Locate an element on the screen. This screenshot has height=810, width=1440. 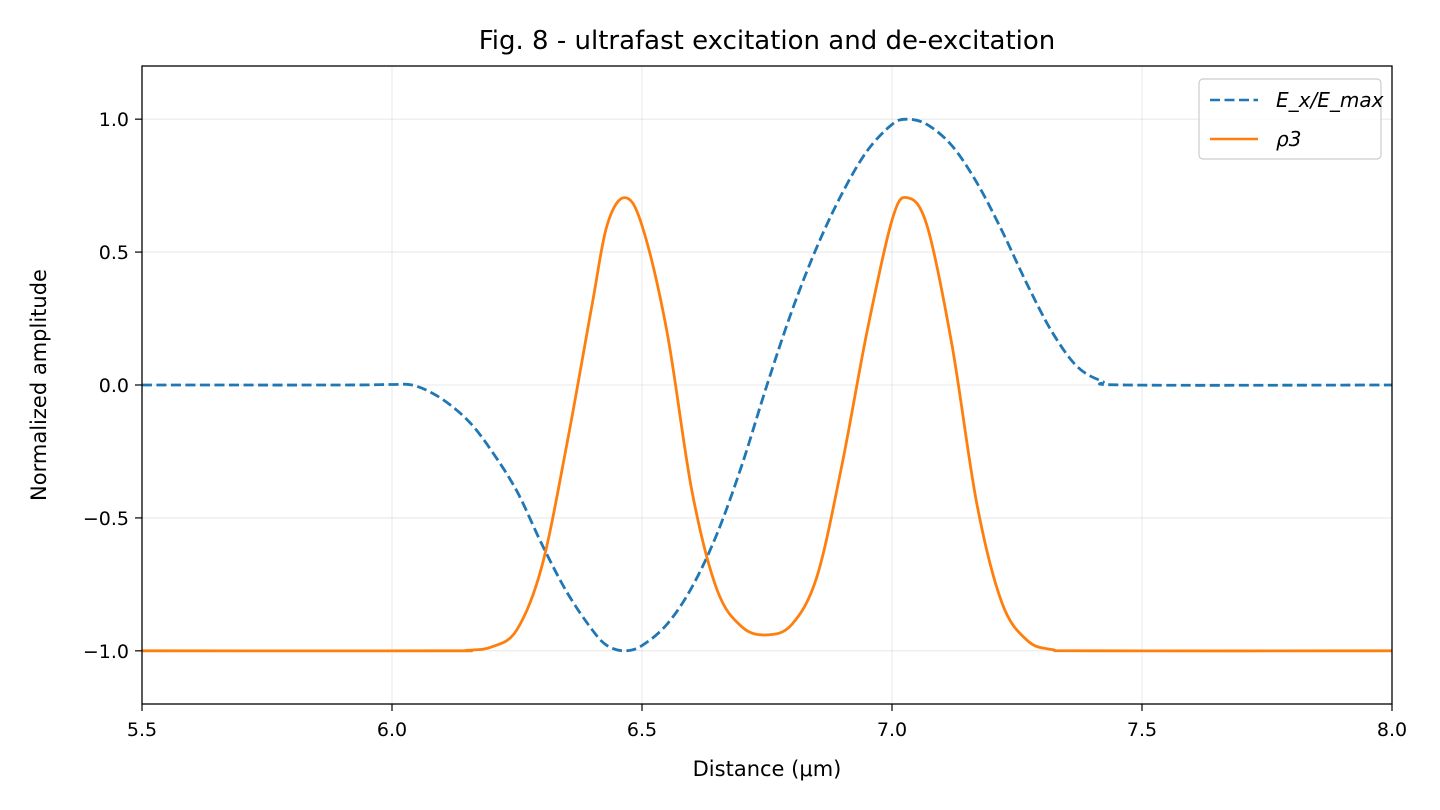
x-tick-label: 6.5 is located at coordinates (642, 730).